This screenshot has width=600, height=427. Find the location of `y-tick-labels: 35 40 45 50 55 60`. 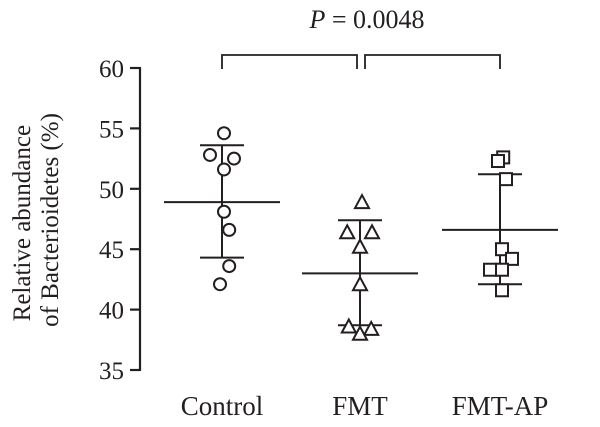

y-tick-labels: 35 40 45 50 55 60 is located at coordinates (111, 220).